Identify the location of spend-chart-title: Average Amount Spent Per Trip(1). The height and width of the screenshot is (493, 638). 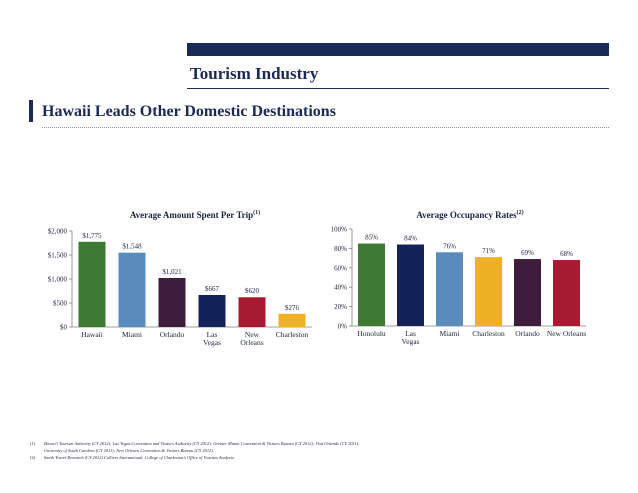
(195, 215).